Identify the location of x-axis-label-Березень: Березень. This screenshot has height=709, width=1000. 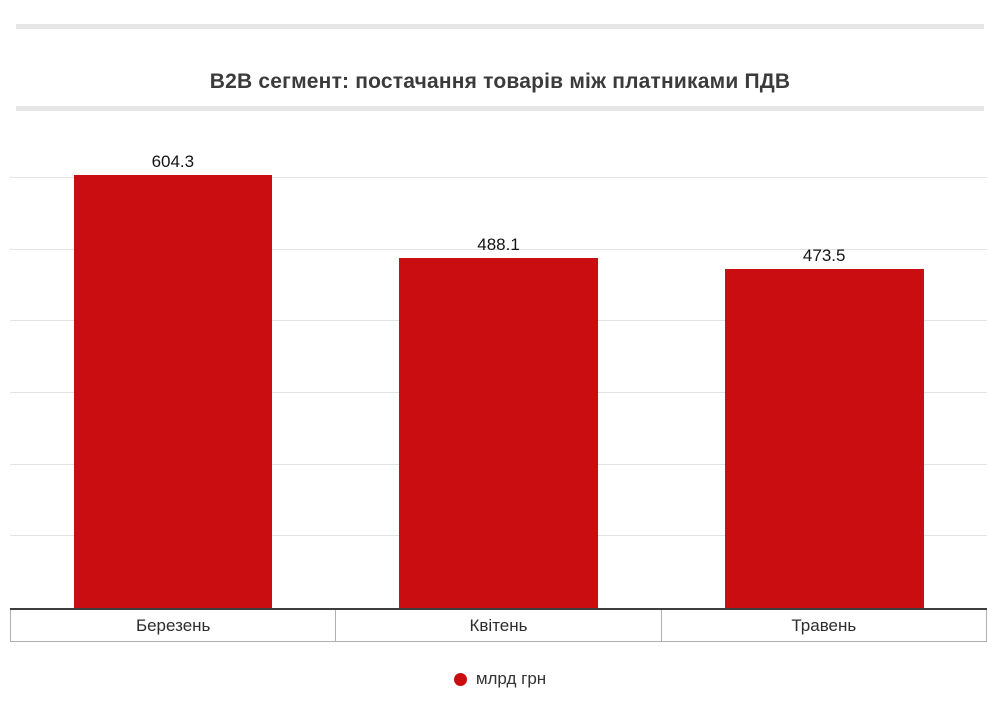
(174, 625).